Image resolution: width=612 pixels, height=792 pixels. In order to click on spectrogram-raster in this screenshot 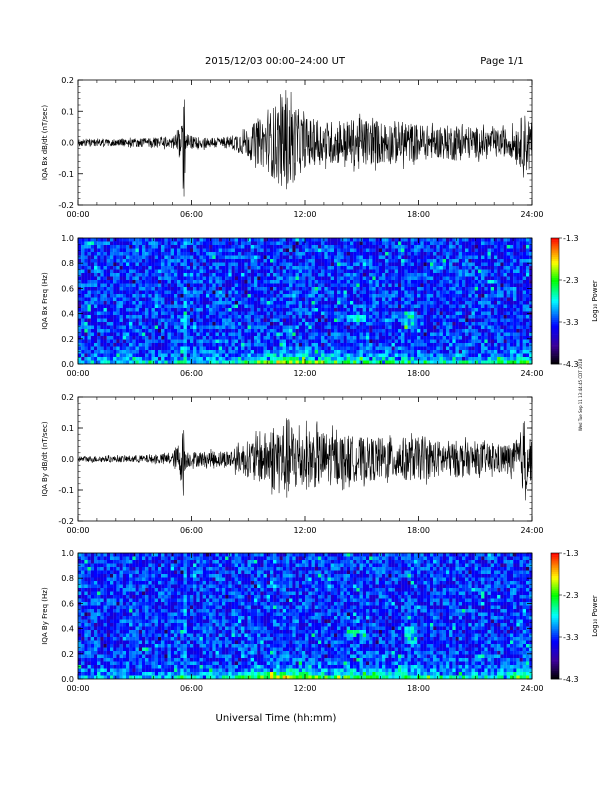, I will do `click(305, 301)`.